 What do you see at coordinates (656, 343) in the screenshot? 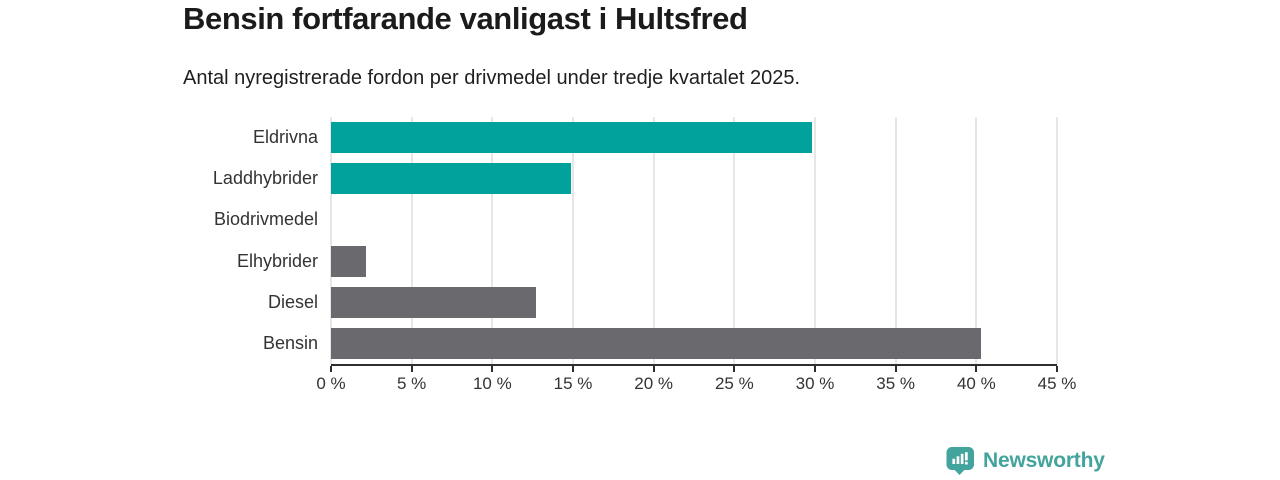
I see `bar-bensin` at bounding box center [656, 343].